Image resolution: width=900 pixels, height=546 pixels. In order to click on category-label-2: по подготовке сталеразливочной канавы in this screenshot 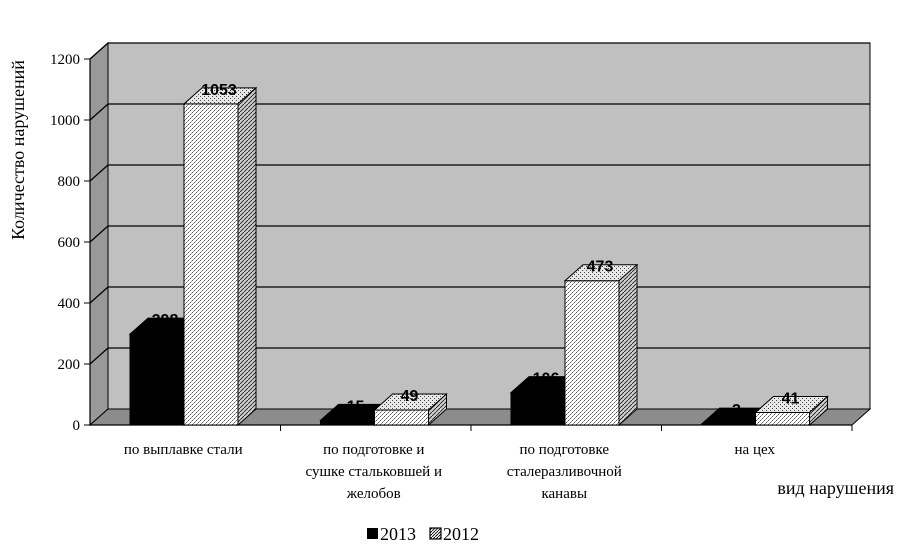, I will do `click(564, 472)`.